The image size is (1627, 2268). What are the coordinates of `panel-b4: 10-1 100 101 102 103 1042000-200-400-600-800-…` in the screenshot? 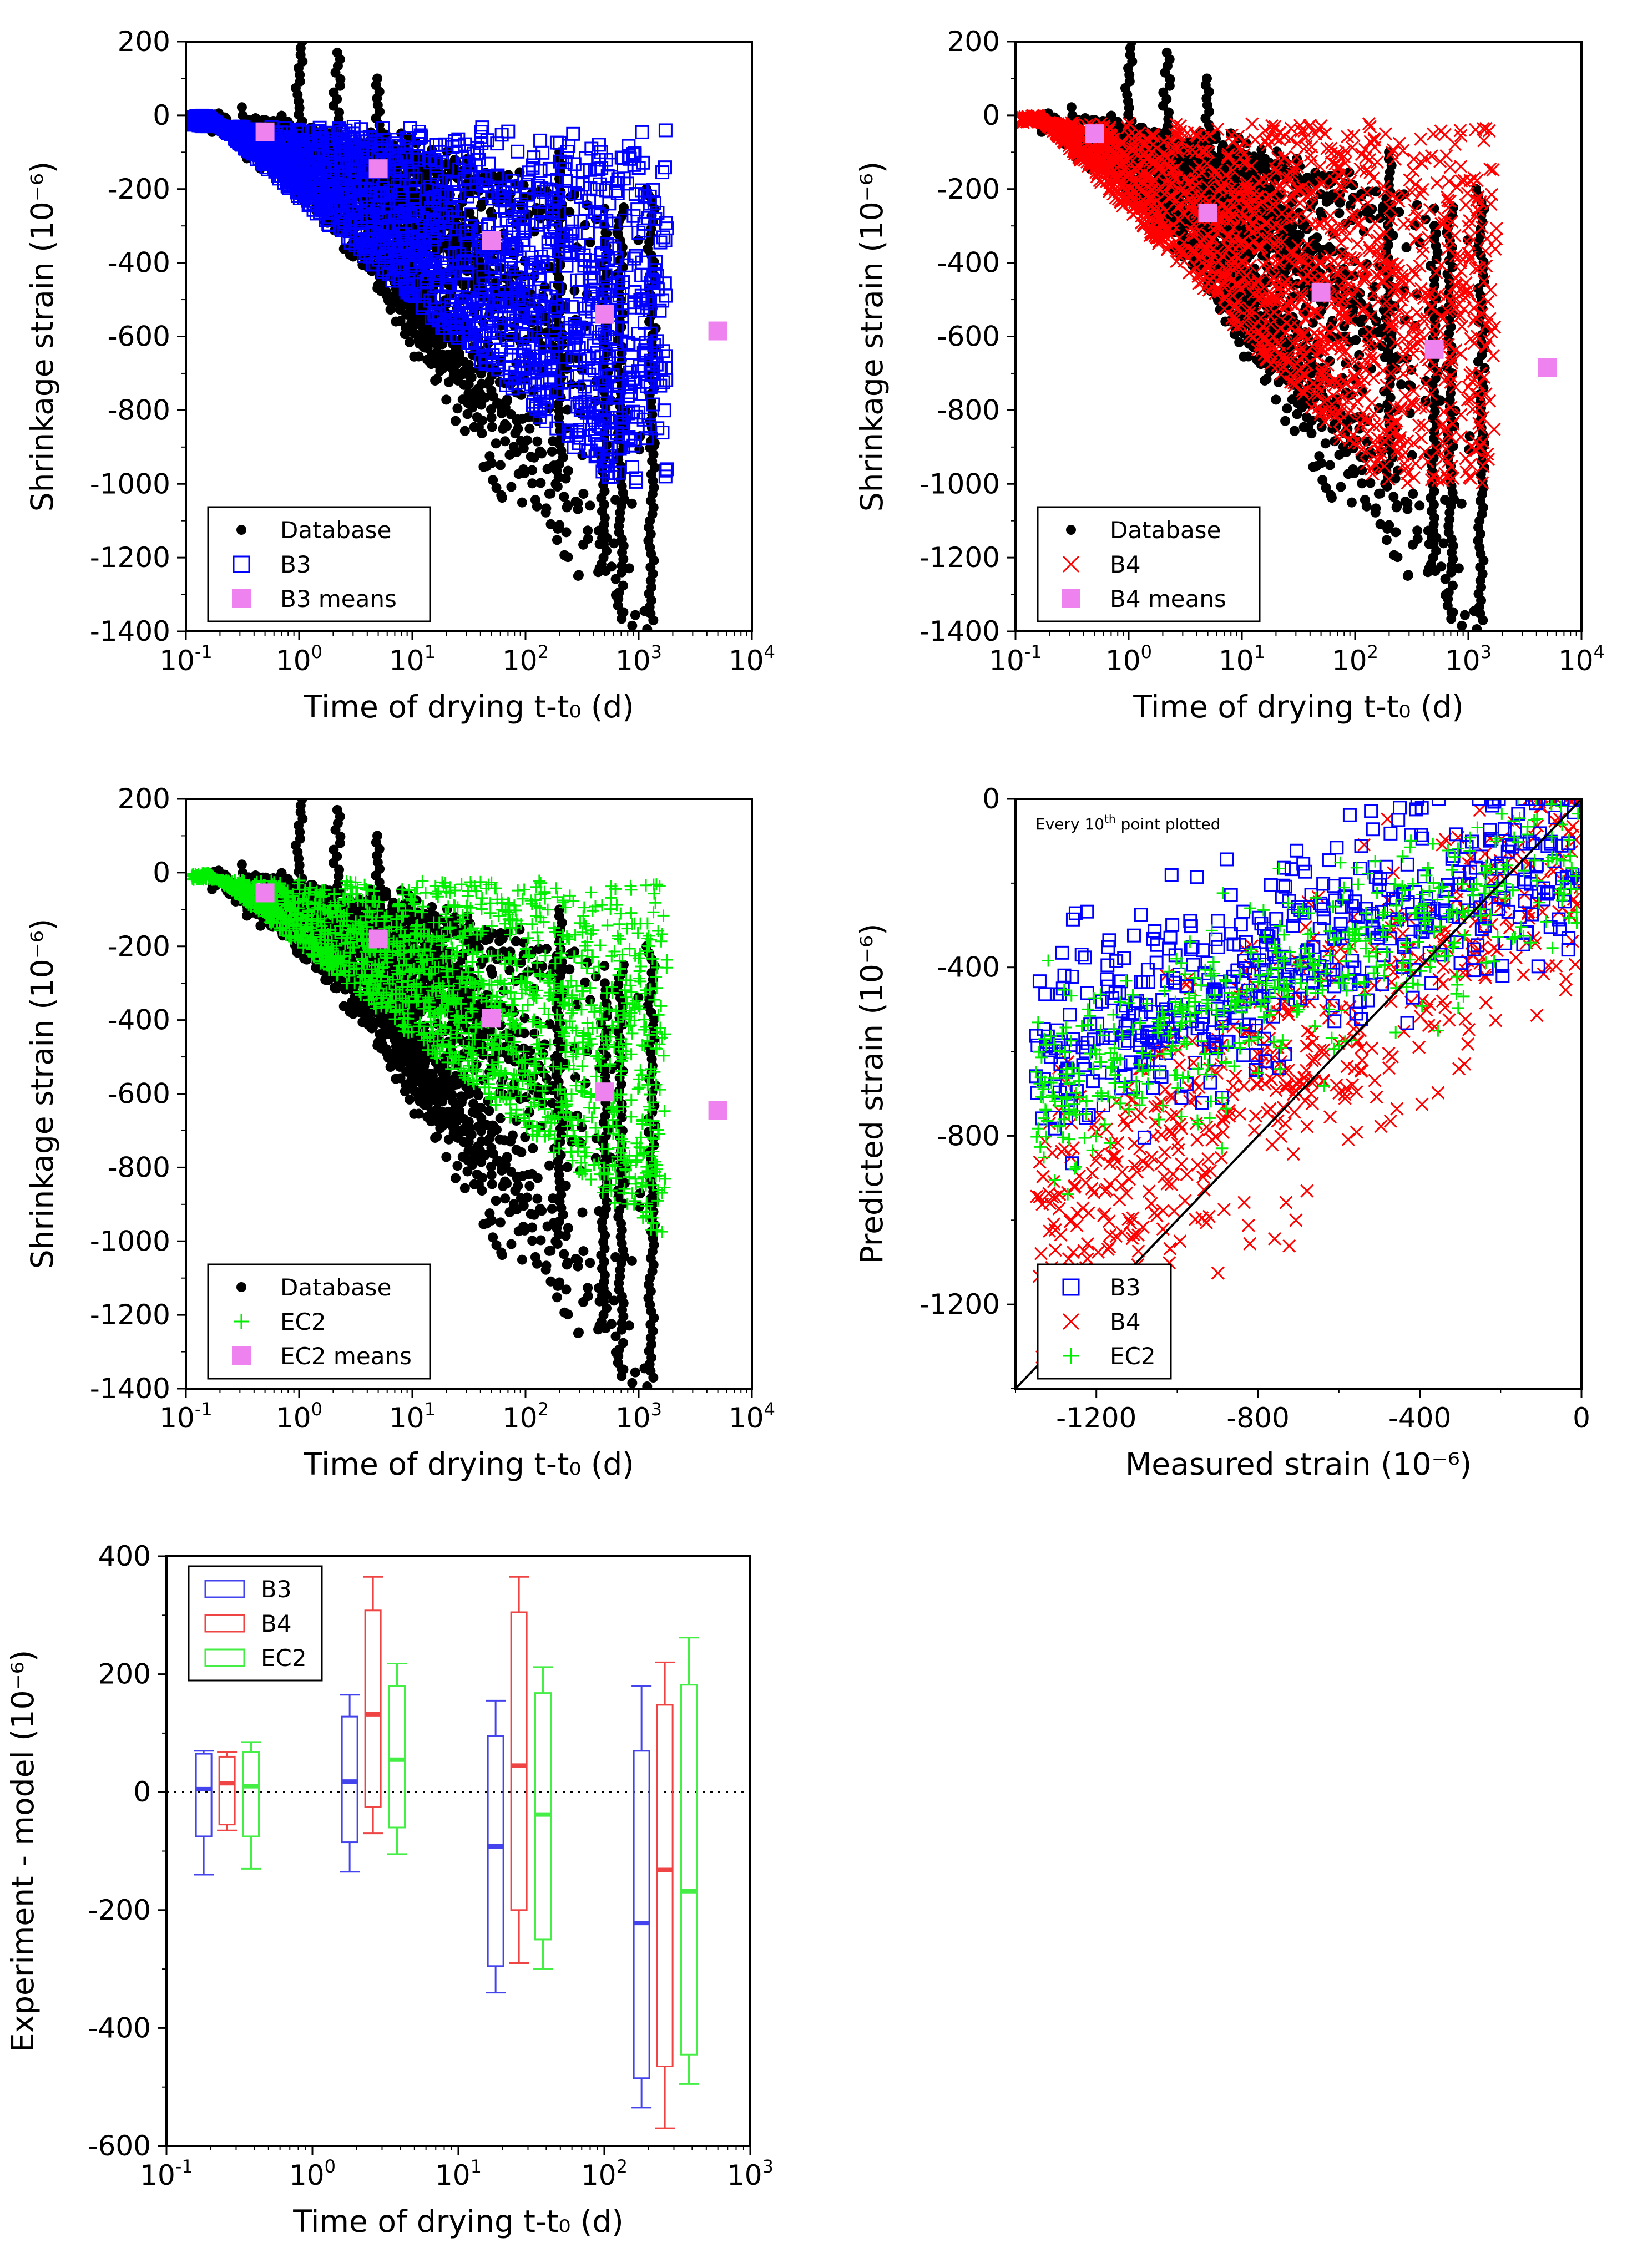 It's located at (1229, 375).